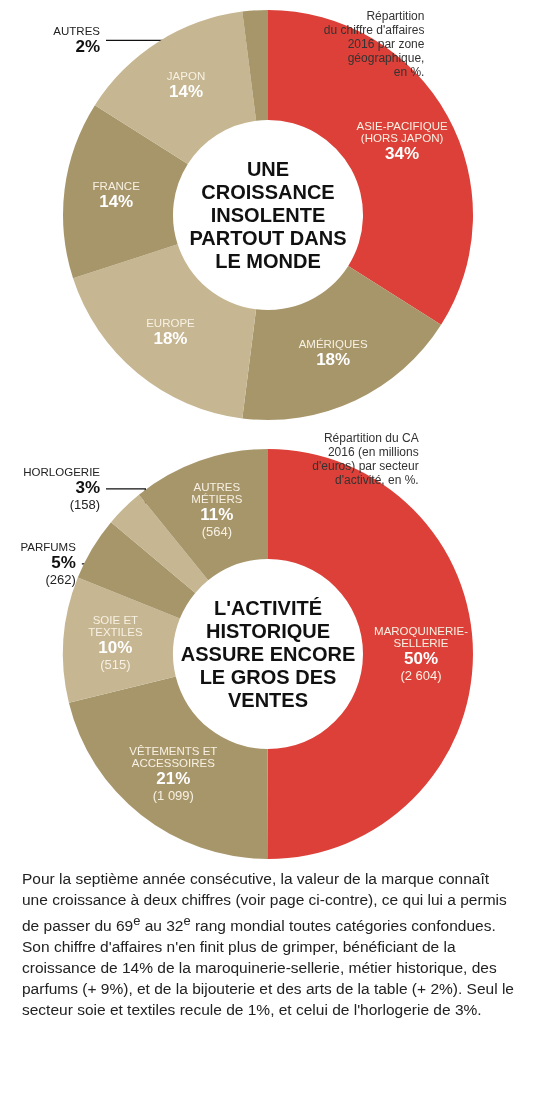 This screenshot has height=1097, width=536. I want to click on slice-label: SOIE ET TEXTILES, so click(115, 626).